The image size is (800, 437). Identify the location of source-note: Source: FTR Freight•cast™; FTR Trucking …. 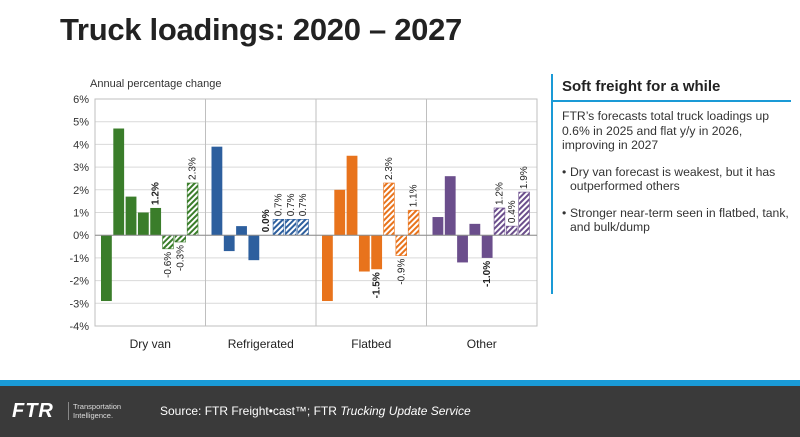
(315, 411).